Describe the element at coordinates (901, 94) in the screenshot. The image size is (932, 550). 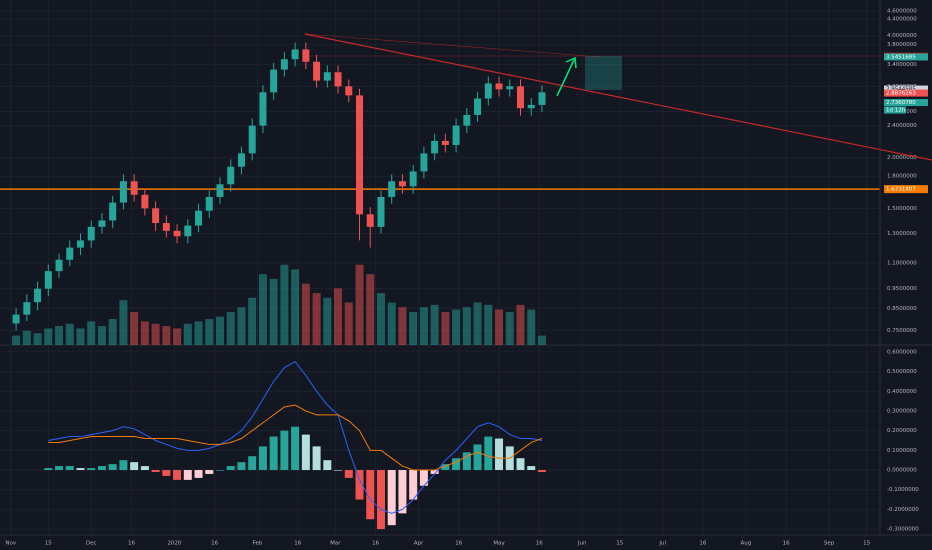
I see `price-label: 2.8876263` at that location.